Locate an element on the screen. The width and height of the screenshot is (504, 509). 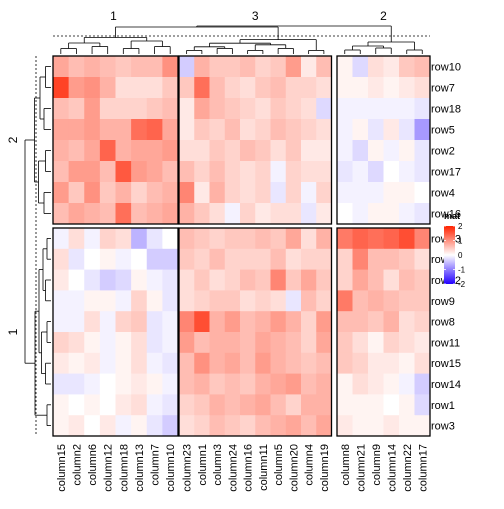
column-label: column14 is located at coordinates (392, 468).